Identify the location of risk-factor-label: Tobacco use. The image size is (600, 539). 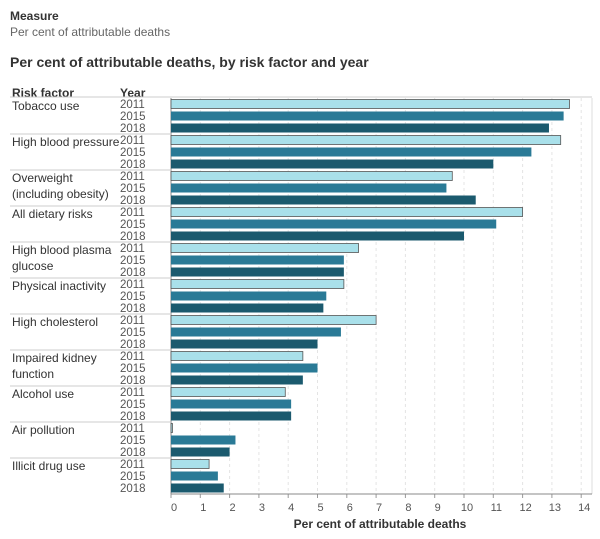
(46, 106).